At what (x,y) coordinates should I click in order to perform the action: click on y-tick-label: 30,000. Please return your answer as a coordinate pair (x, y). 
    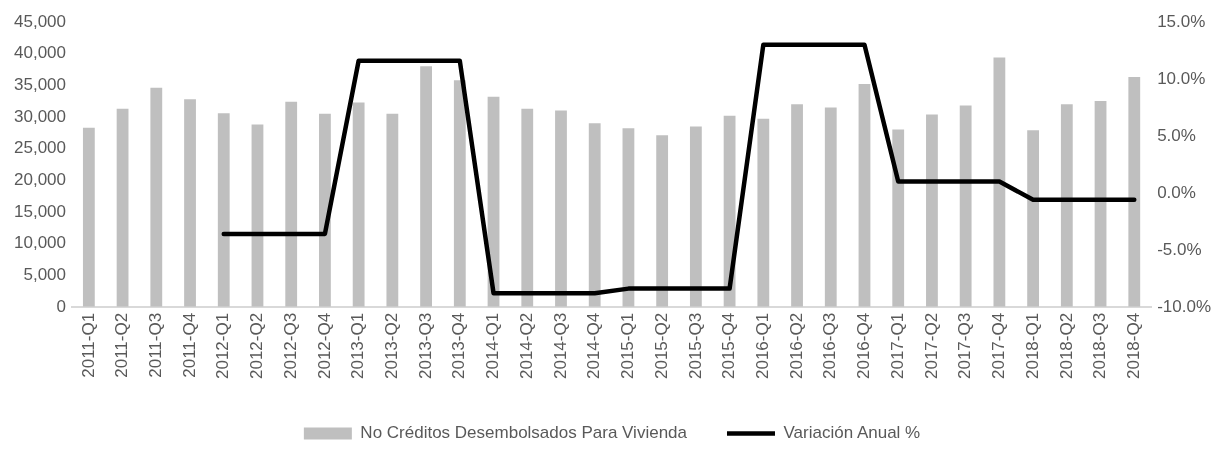
    Looking at the image, I should click on (40, 116).